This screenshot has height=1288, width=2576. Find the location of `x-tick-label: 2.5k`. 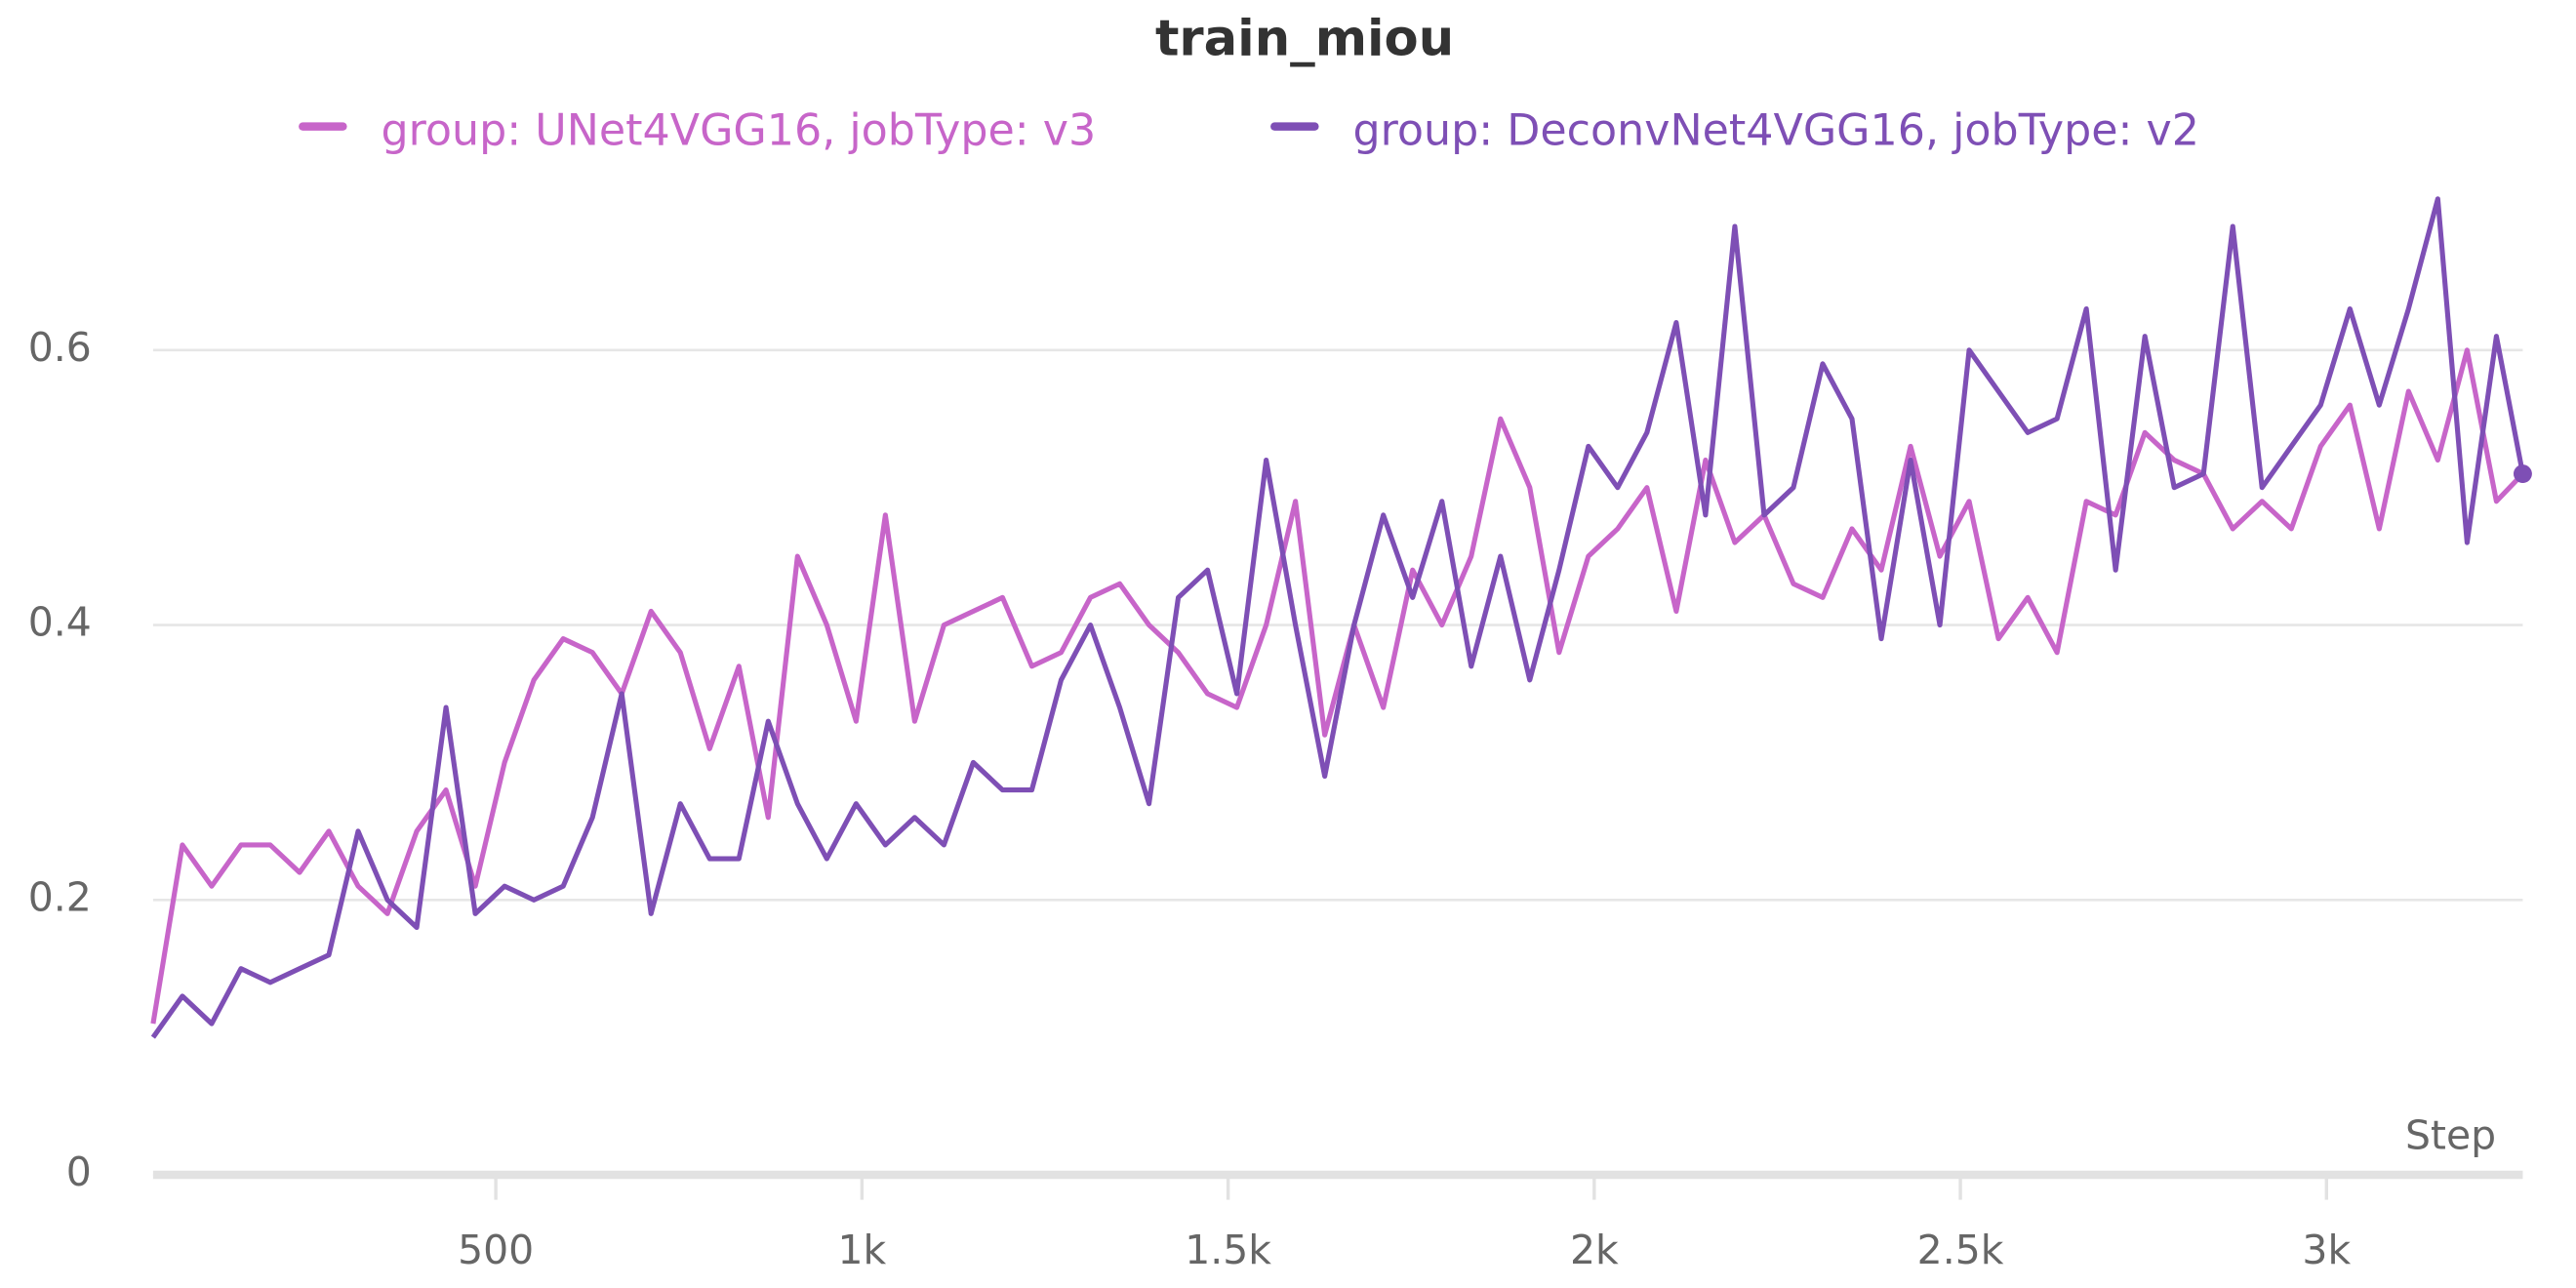

x-tick-label: 2.5k is located at coordinates (1960, 1250).